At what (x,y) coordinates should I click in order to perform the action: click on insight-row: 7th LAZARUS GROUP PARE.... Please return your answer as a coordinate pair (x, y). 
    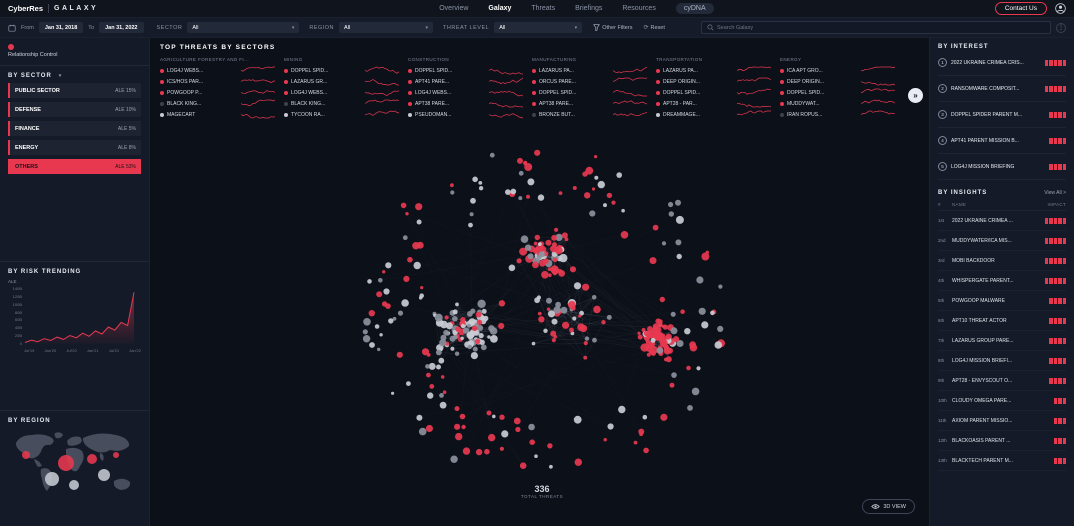
    Looking at the image, I should click on (1002, 341).